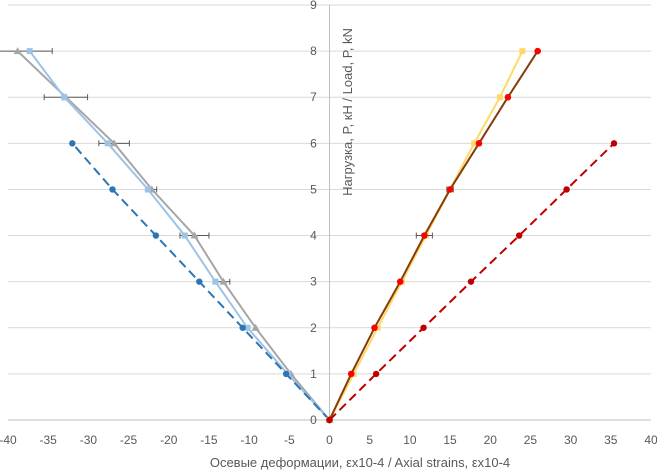  I want to click on x-tick-label: 15, so click(450, 440).